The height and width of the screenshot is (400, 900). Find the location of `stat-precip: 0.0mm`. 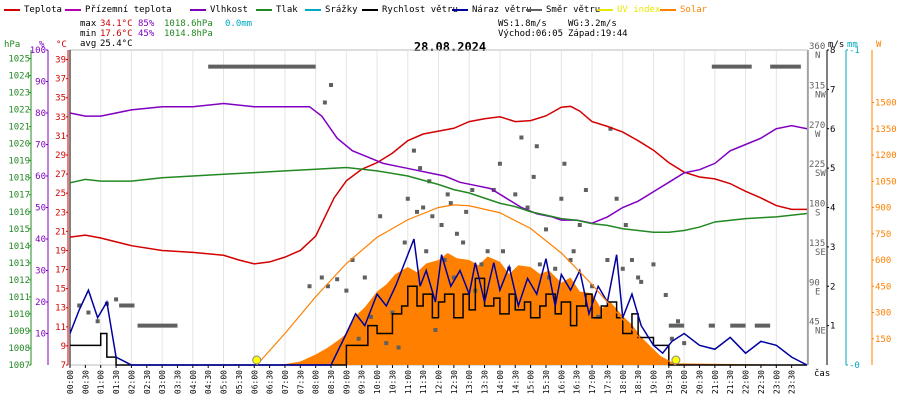

stat-precip: 0.0mm is located at coordinates (239, 24).